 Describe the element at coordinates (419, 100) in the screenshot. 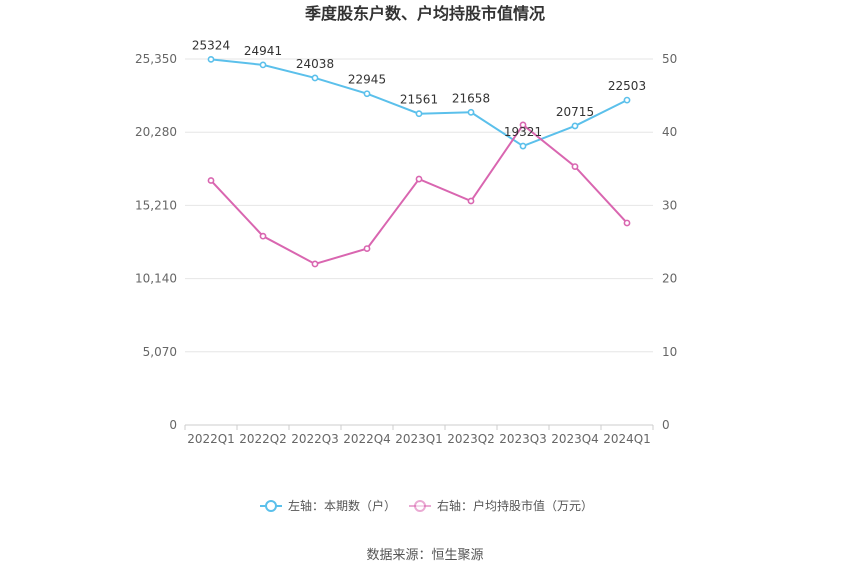

I see `data-label: 21561` at that location.